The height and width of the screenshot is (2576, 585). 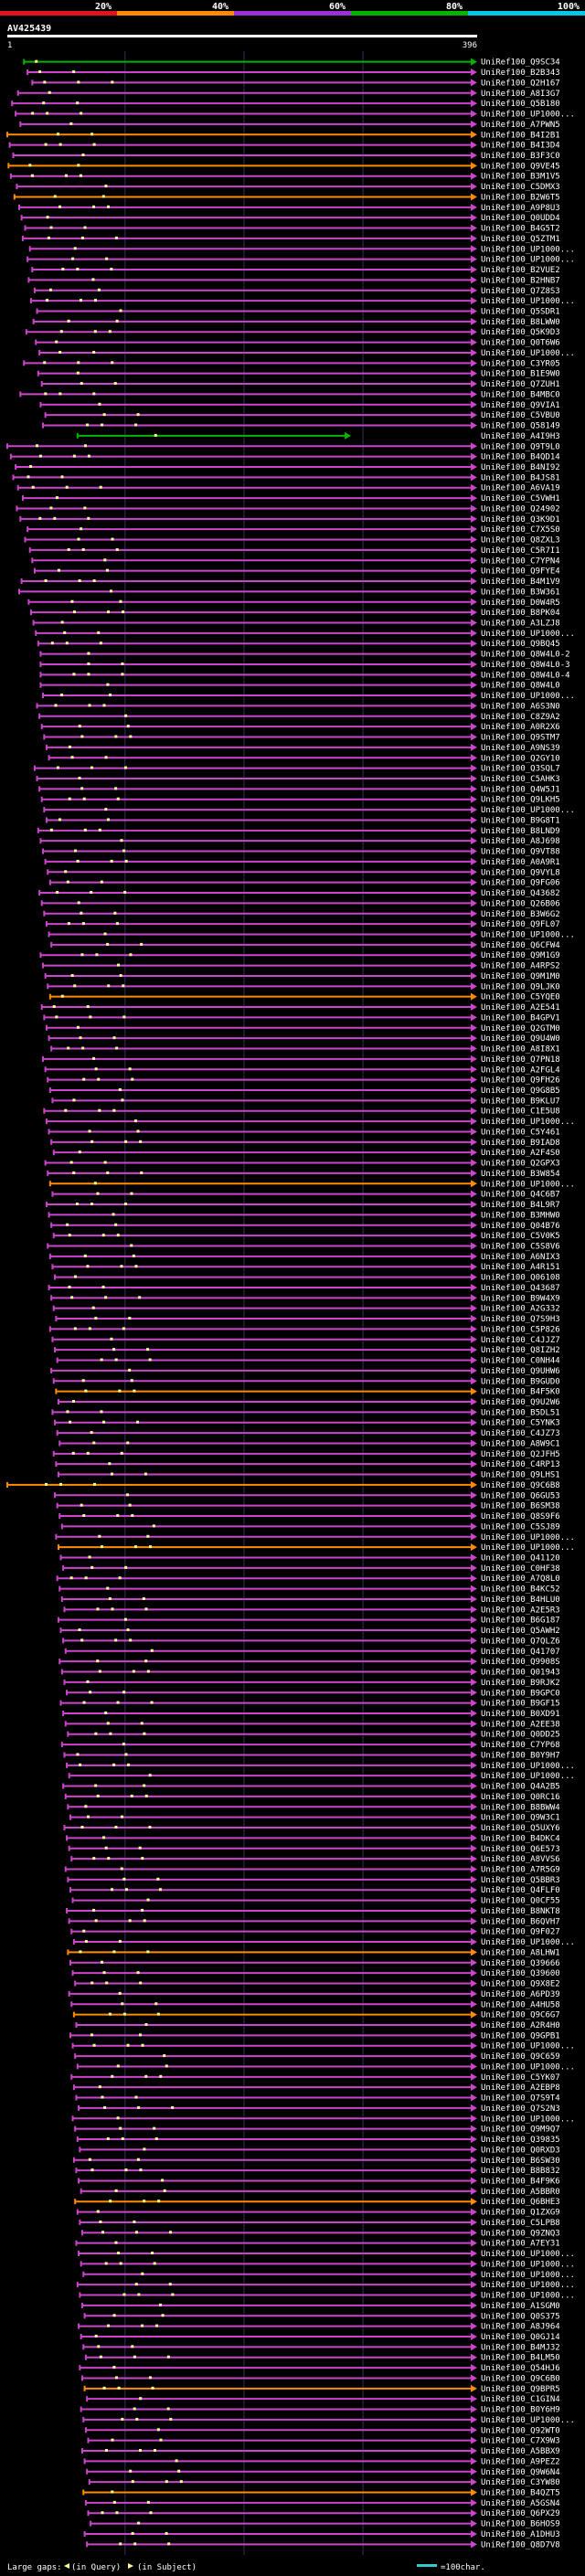 I want to click on hit-label: UniRef100_Q8ZXL3, so click(x=520, y=541).